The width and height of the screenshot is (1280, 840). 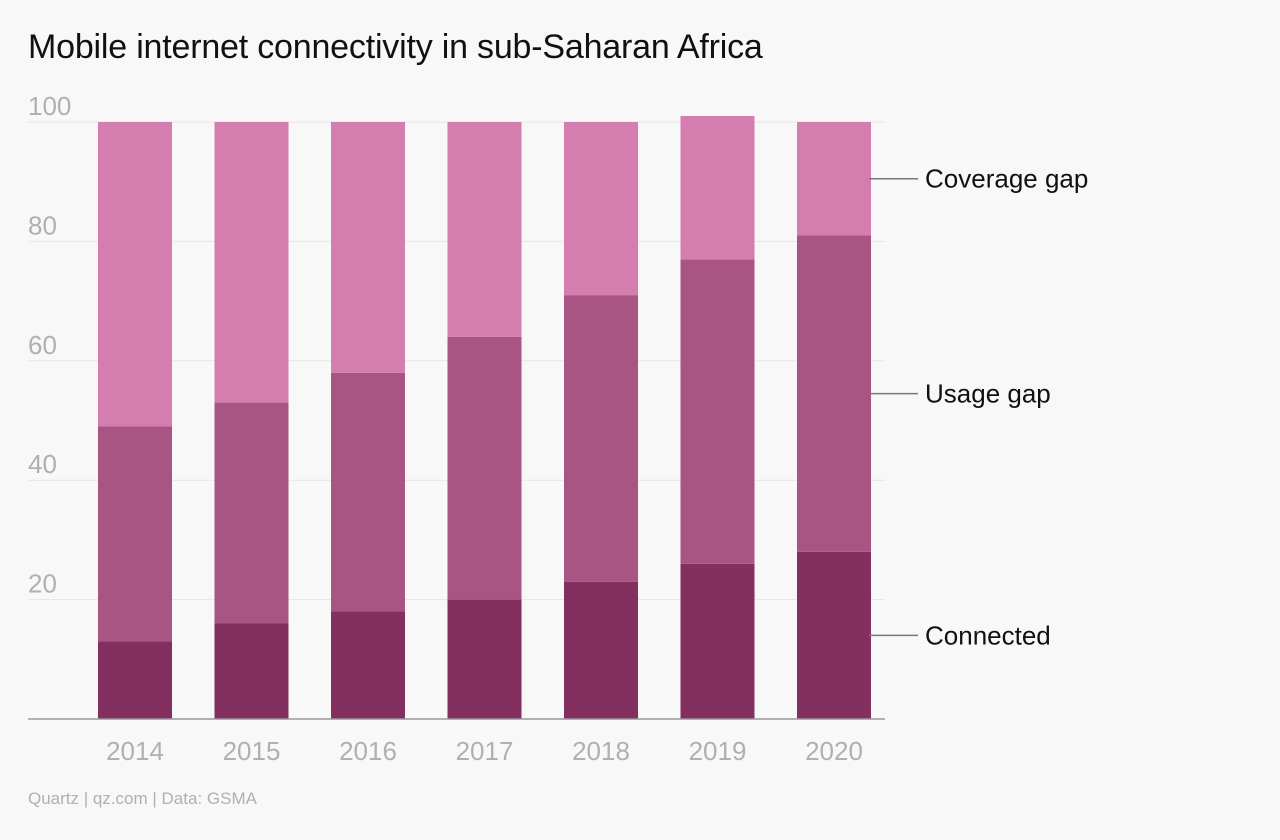 What do you see at coordinates (485, 751) in the screenshot?
I see `x-tick-label-2017: 2017` at bounding box center [485, 751].